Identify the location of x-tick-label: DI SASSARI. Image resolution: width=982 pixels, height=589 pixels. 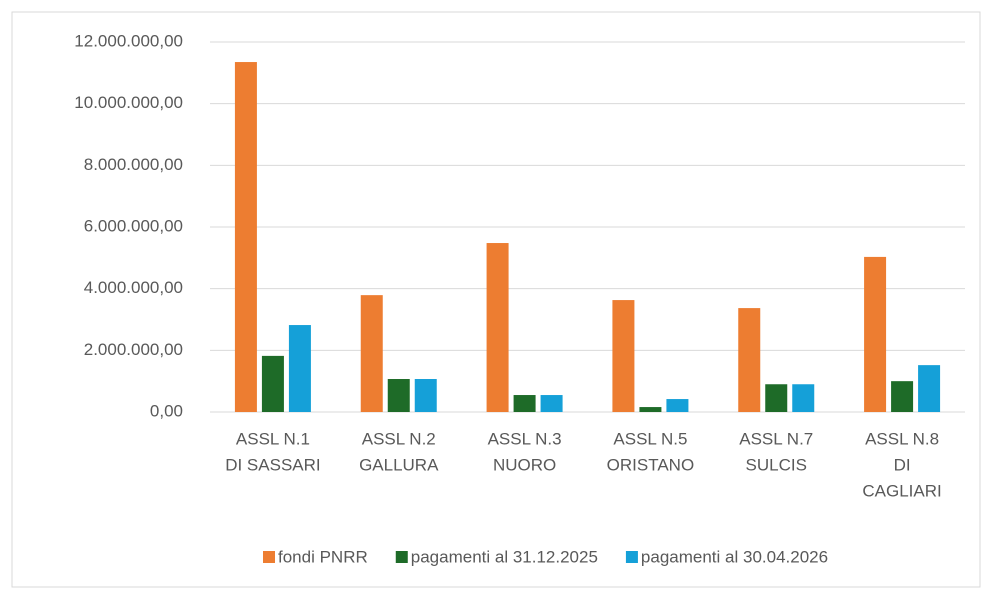
(272, 464).